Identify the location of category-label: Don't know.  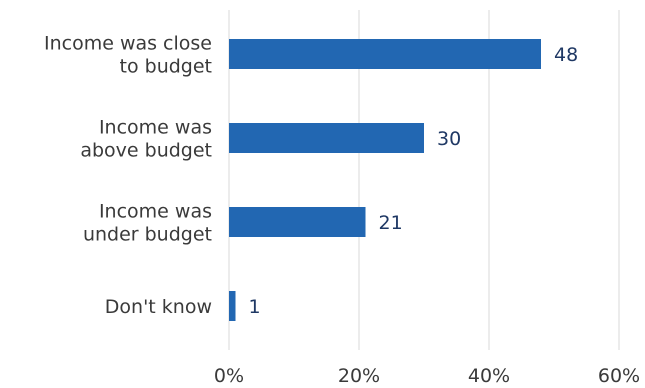
(158, 307).